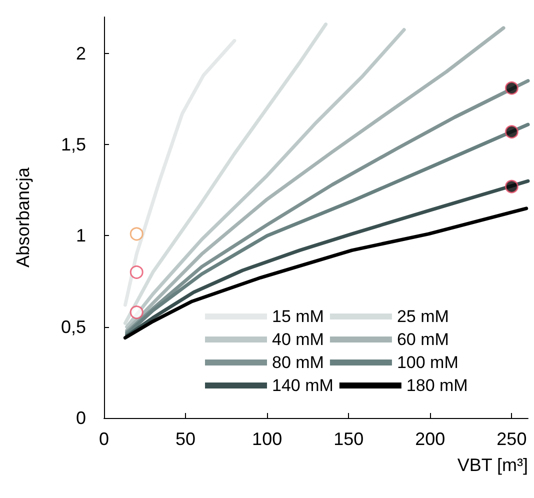  What do you see at coordinates (81, 236) in the screenshot?
I see `y-tick-label: 1` at bounding box center [81, 236].